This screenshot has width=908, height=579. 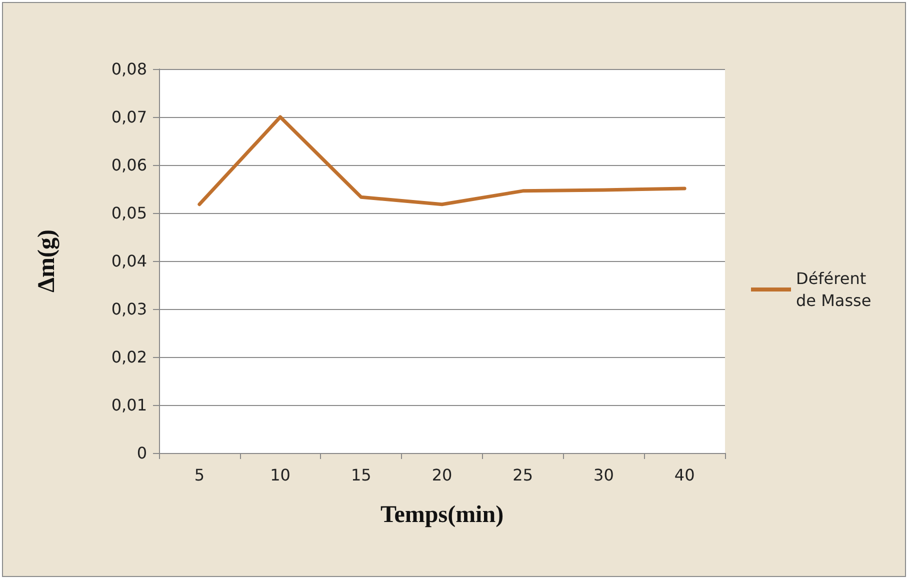 What do you see at coordinates (129, 261) in the screenshot?
I see `y-tick-label: 0,04` at bounding box center [129, 261].